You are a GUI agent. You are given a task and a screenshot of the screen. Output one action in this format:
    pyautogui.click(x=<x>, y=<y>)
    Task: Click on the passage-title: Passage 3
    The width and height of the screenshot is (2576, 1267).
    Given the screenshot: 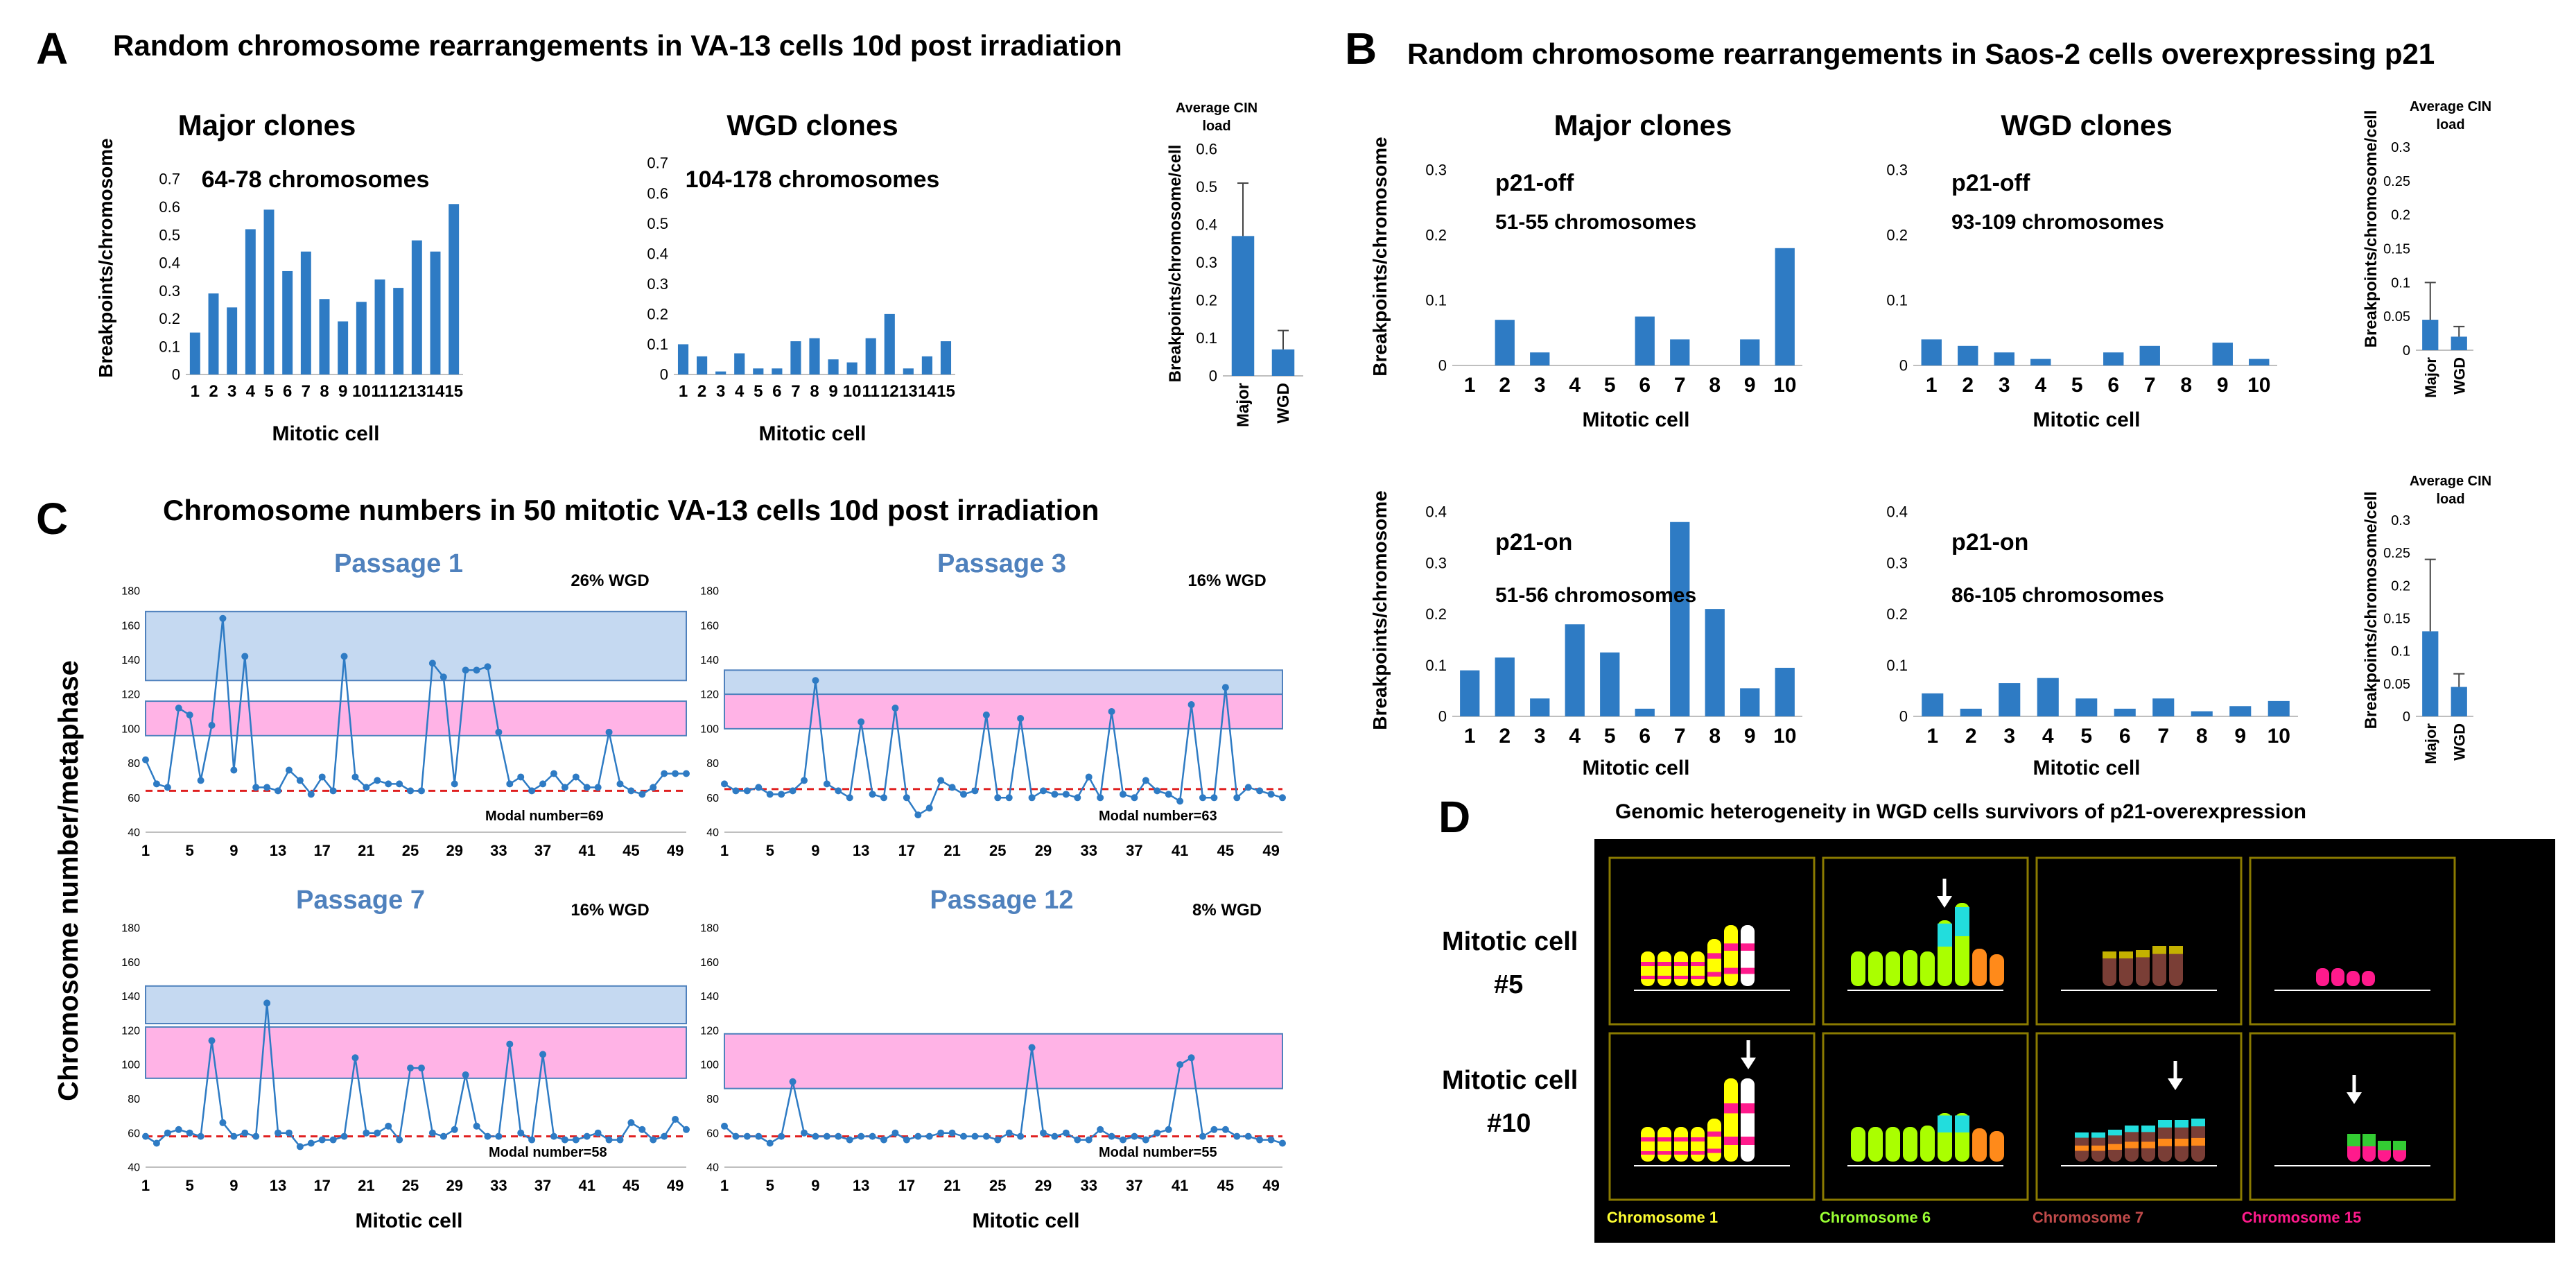 What is the action you would take?
    pyautogui.click(x=1001, y=563)
    